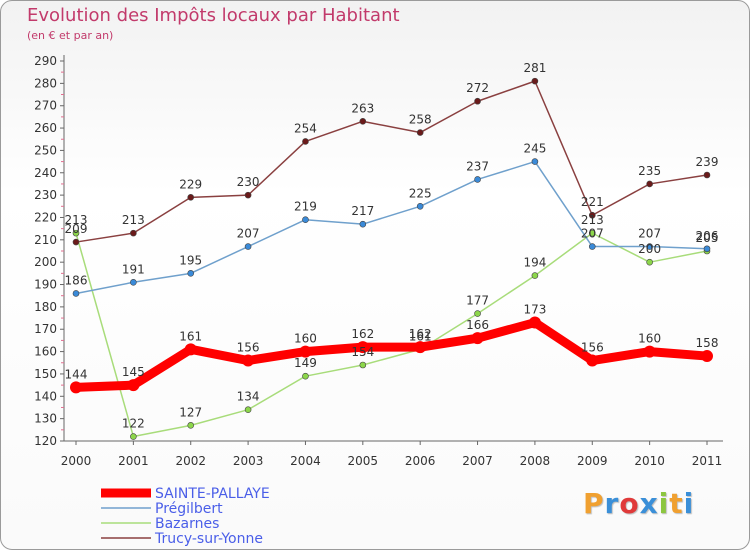 This screenshot has height=550, width=750. Describe the element at coordinates (592, 202) in the screenshot. I see `data-label: 221` at that location.